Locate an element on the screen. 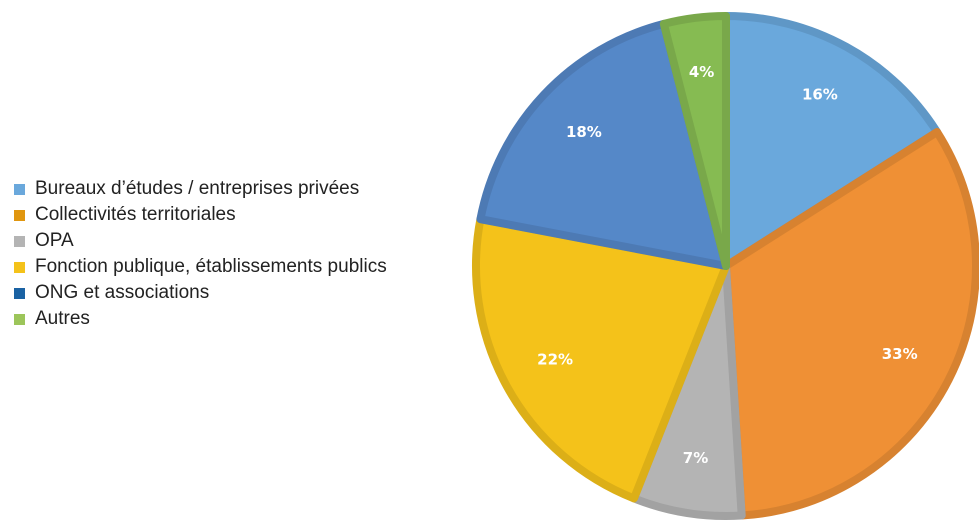  slice-value-label: 4% is located at coordinates (701, 72).